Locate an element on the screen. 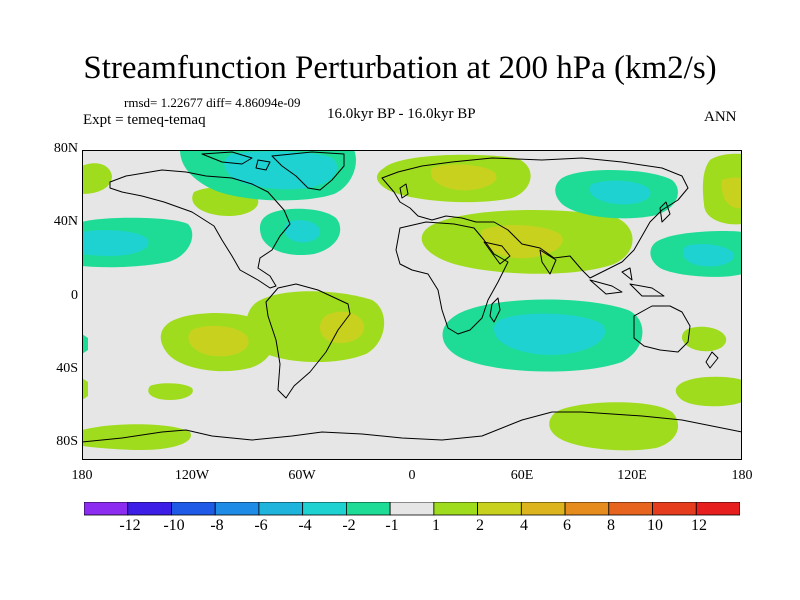  lat-tick-label: 40N is located at coordinates (65, 221).